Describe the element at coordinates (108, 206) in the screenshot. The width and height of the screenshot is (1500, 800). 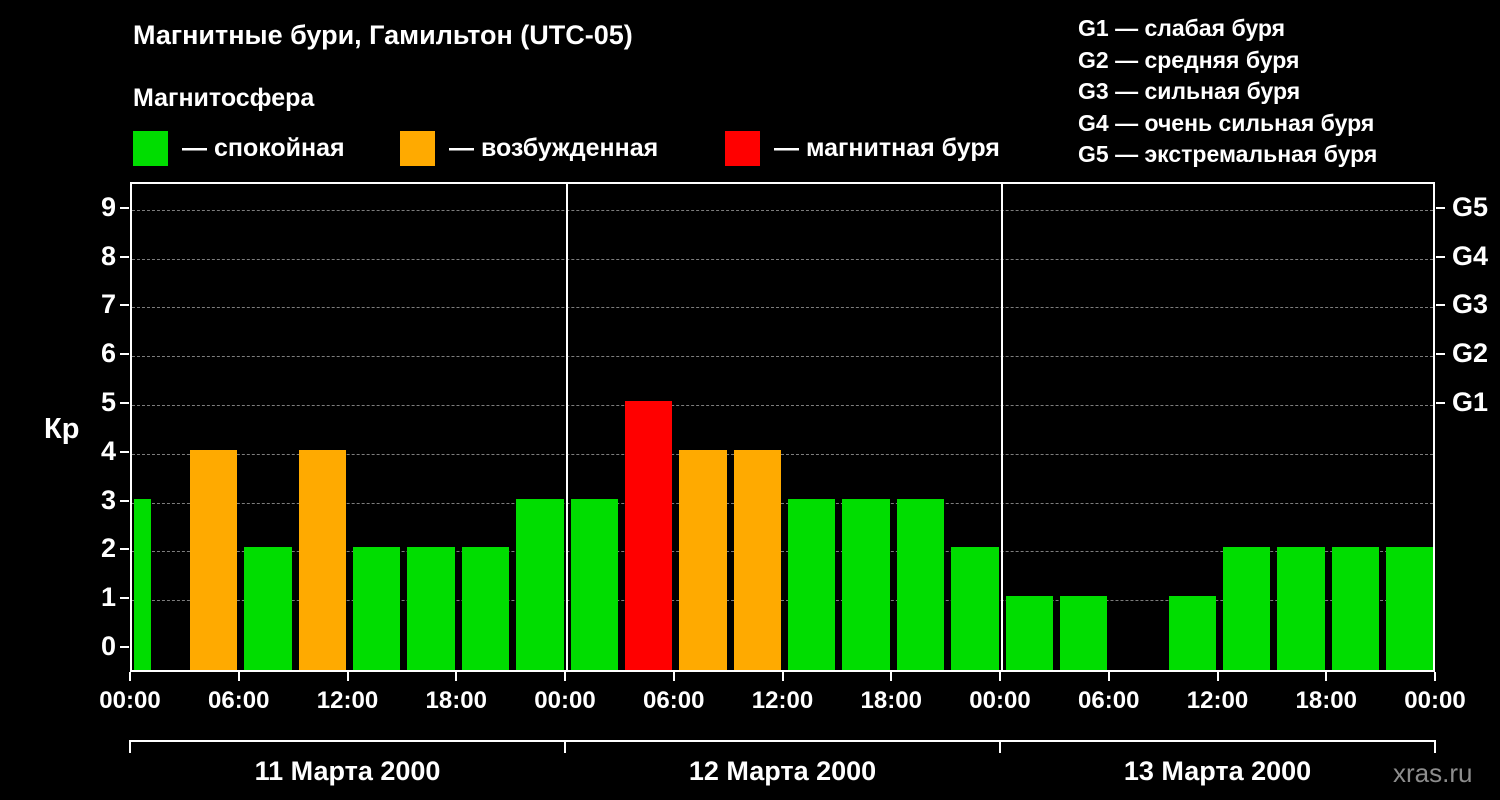
I see `y-tick-label: 9` at that location.